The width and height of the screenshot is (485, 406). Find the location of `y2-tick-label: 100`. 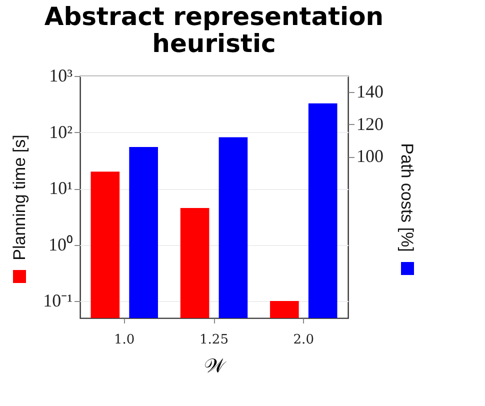

y2-tick-label: 100 is located at coordinates (370, 156).